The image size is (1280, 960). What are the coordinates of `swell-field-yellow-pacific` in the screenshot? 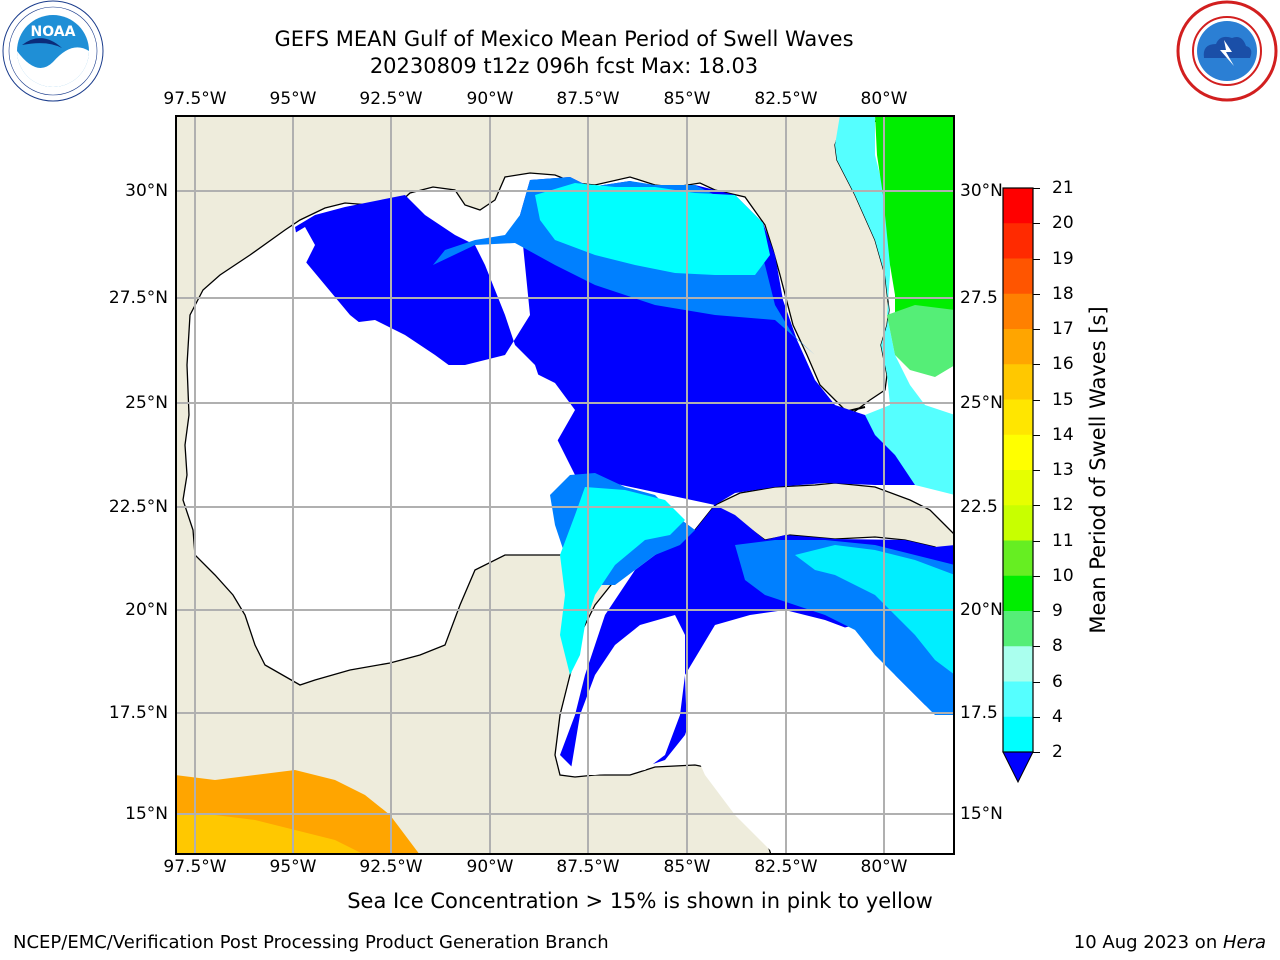 It's located at (270, 835).